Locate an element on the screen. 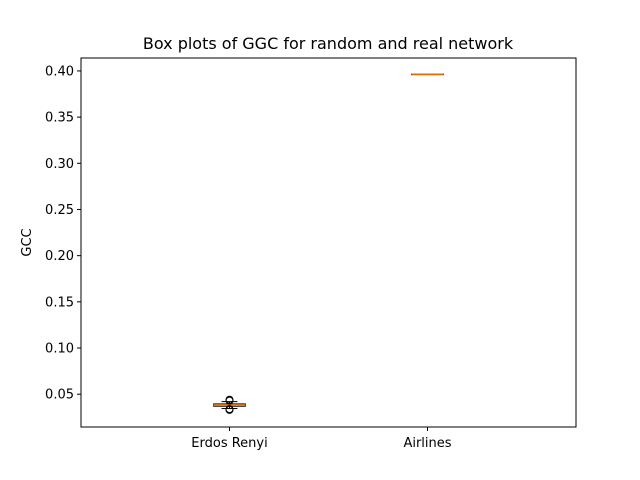 The width and height of the screenshot is (640, 480). y-tick-label: 0.20 is located at coordinates (59, 256).